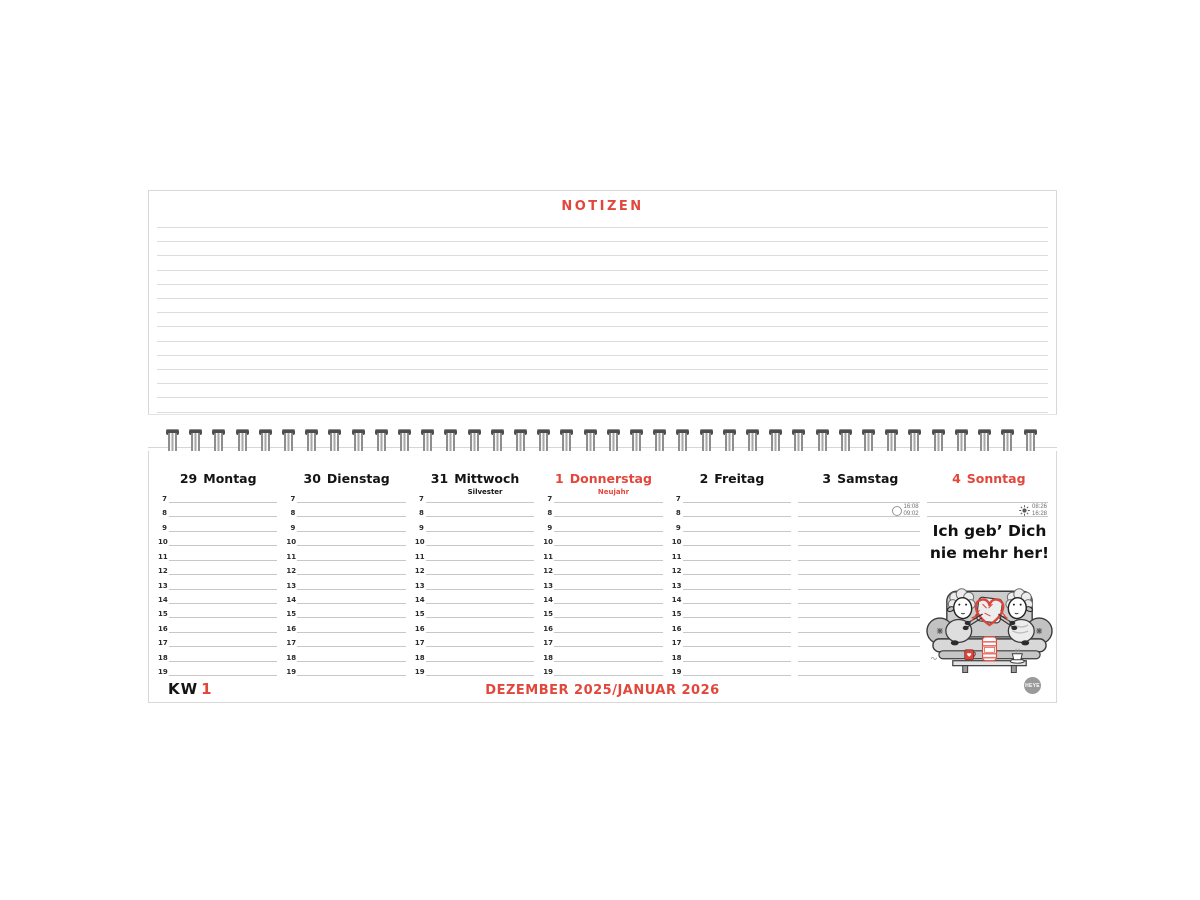 The image size is (1200, 900). I want to click on publisher-logo: HEYE, so click(1032, 685).